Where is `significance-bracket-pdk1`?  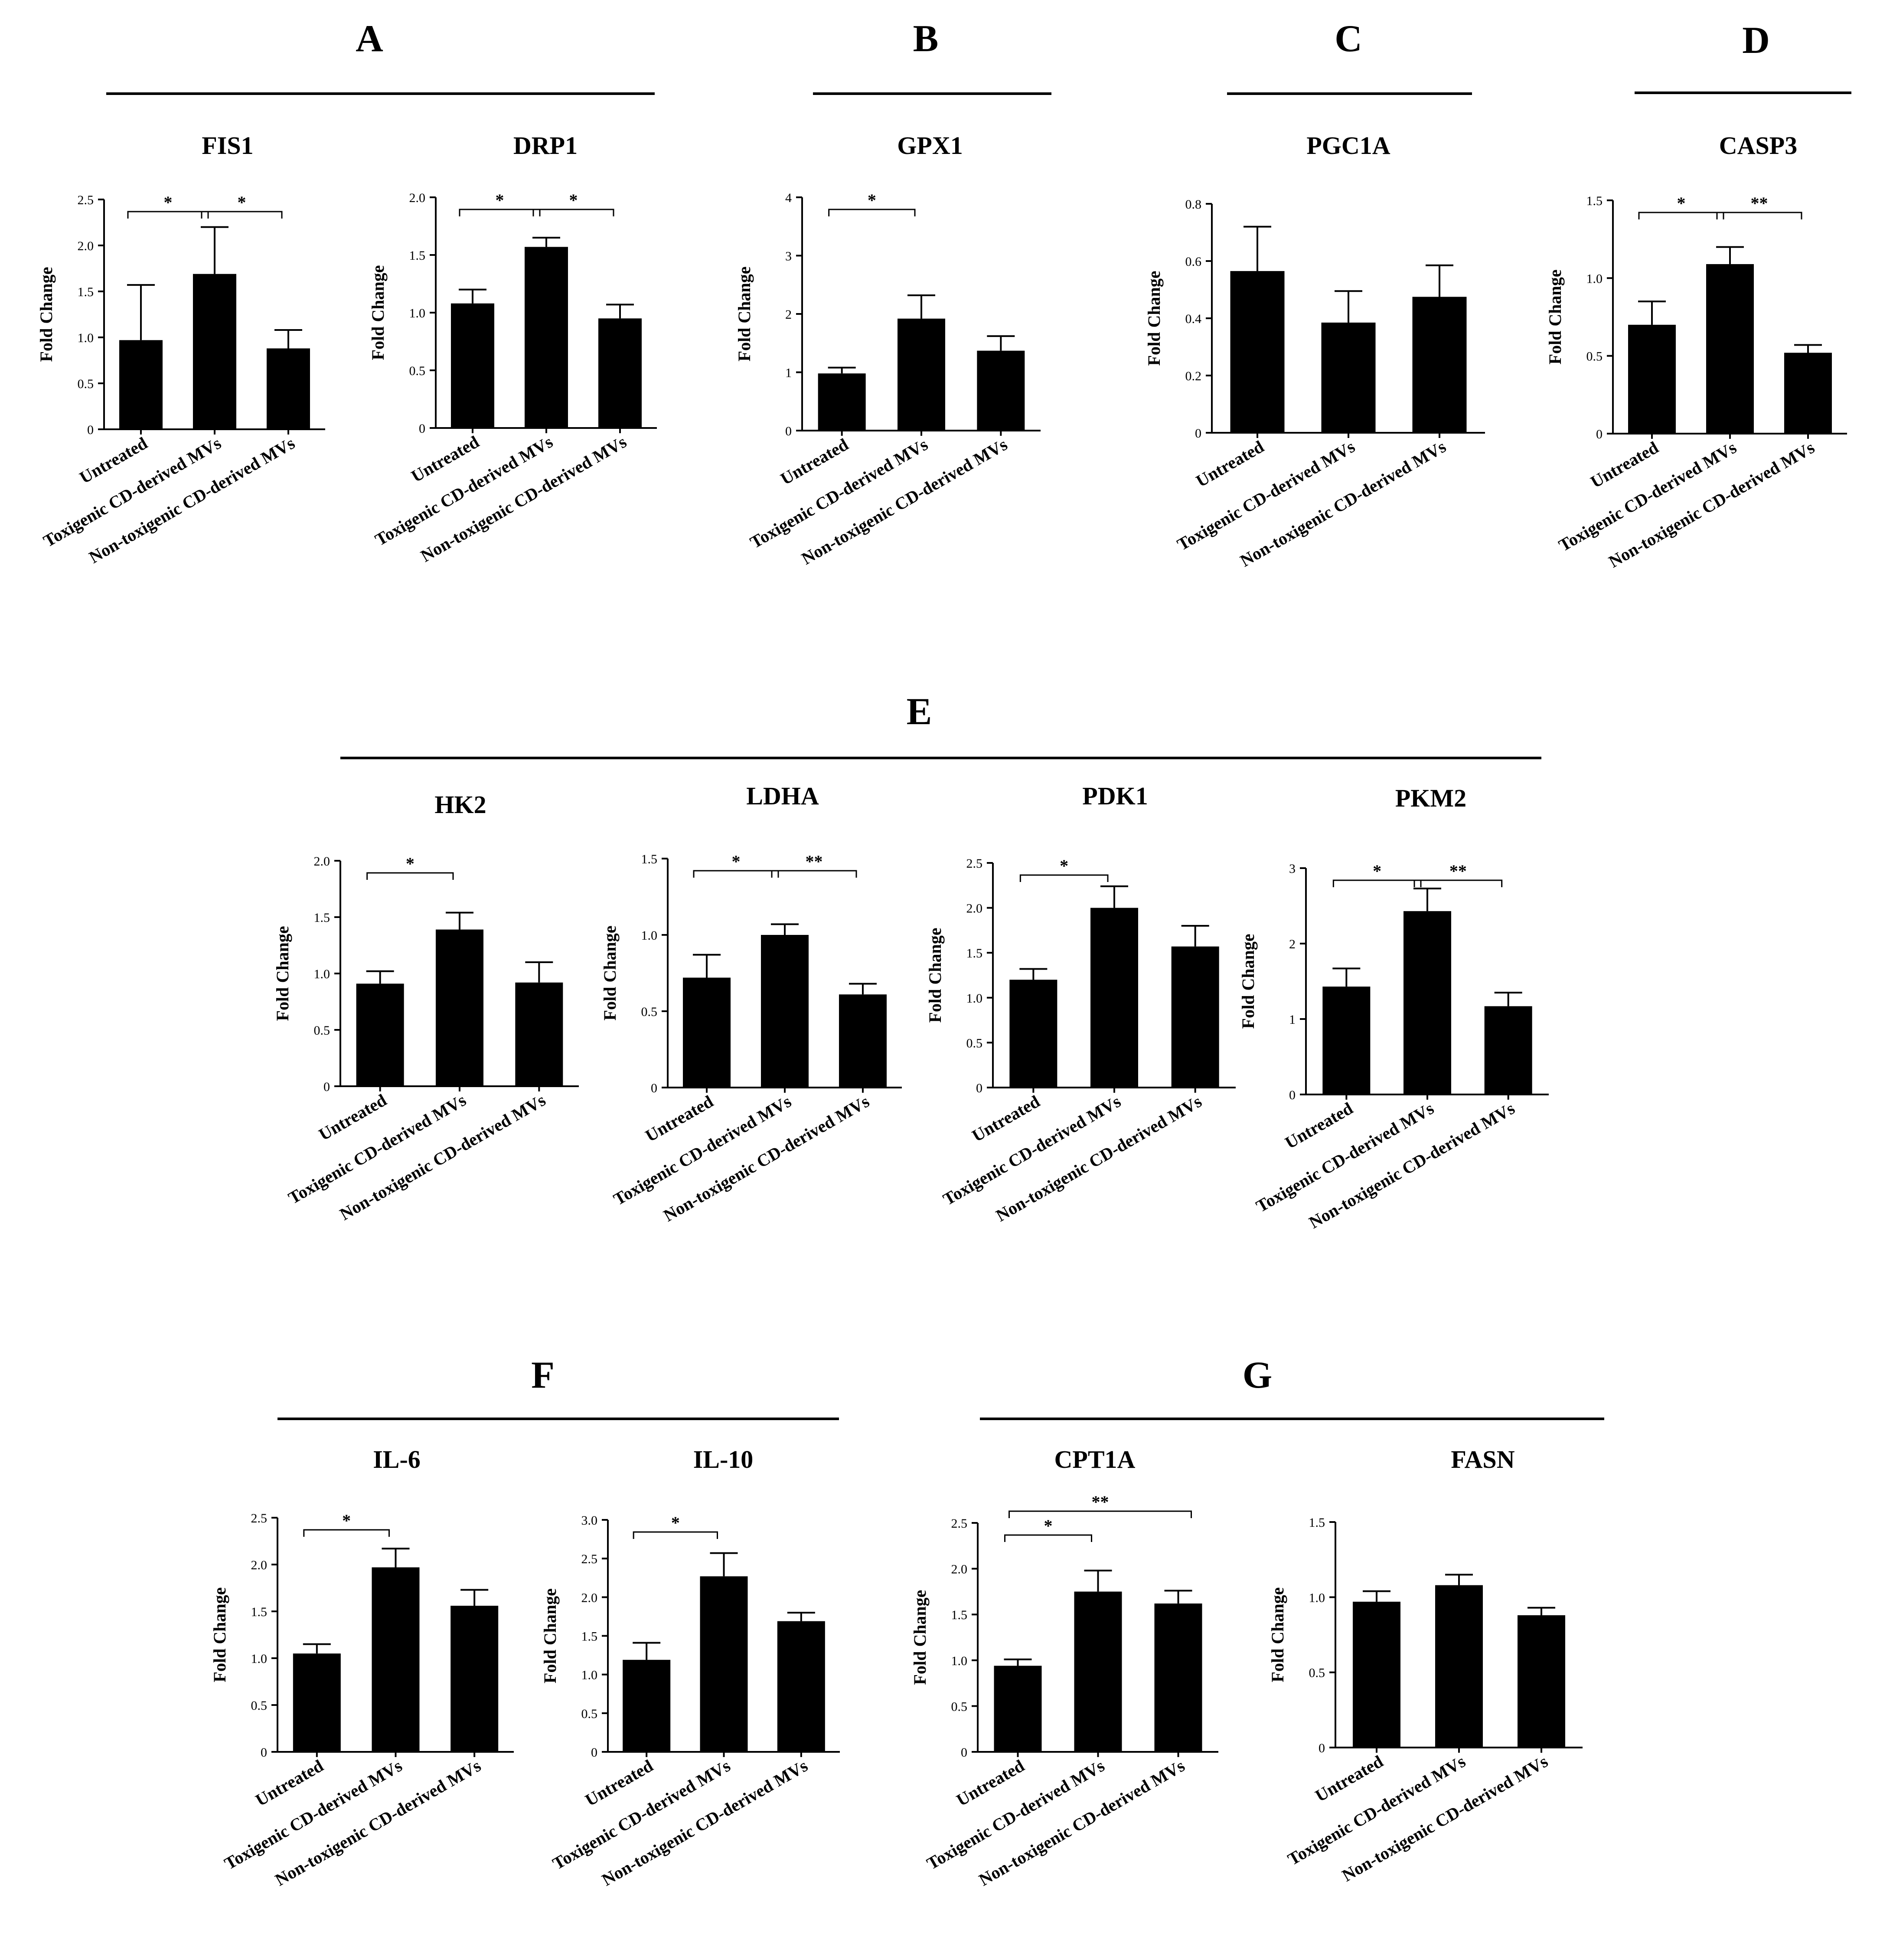 significance-bracket-pdk1 is located at coordinates (1064, 878).